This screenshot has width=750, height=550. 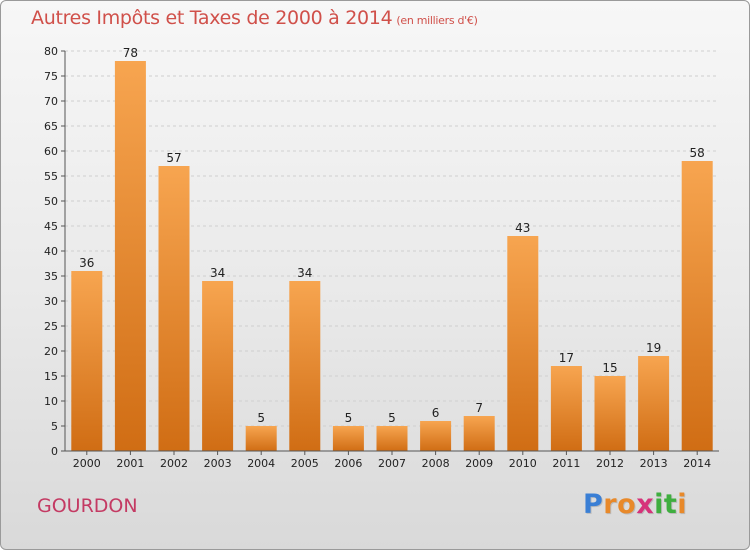 What do you see at coordinates (305, 463) in the screenshot?
I see `x-tick-label-2005: 2005` at bounding box center [305, 463].